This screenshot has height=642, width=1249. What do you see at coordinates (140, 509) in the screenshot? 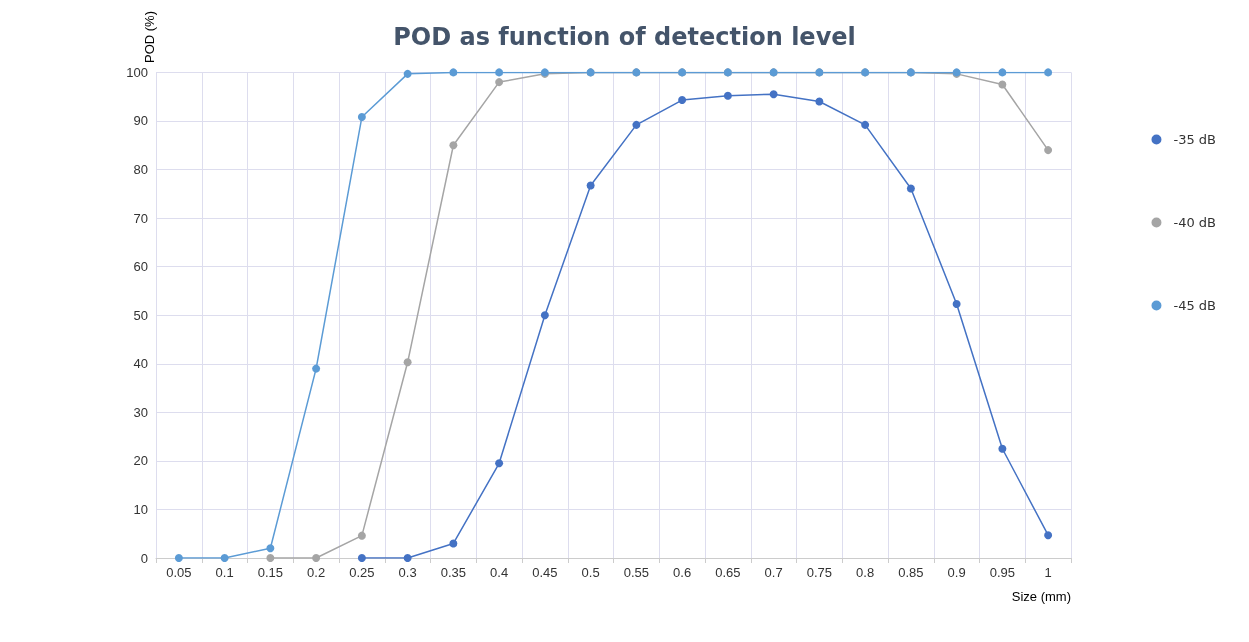
I see `y-tick-label: 10` at bounding box center [140, 509].